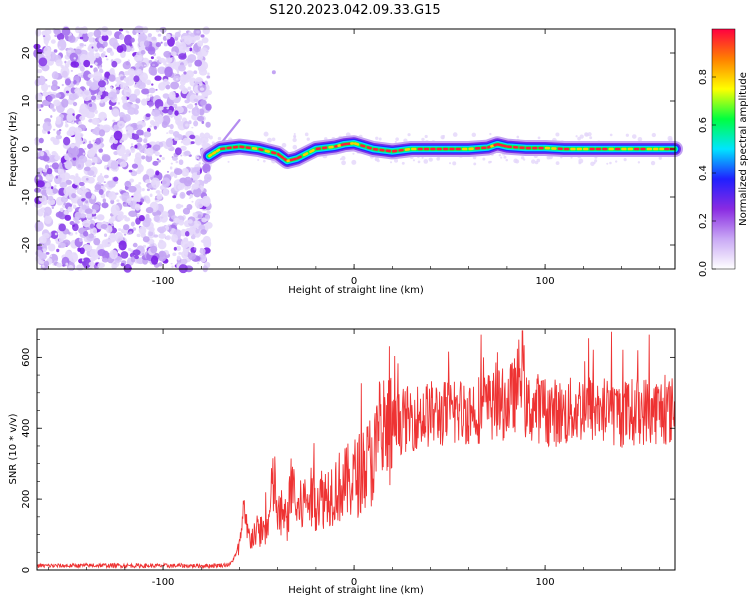  Describe the element at coordinates (441, 152) in the screenshot. I see `spectrogram-signal` at that location.